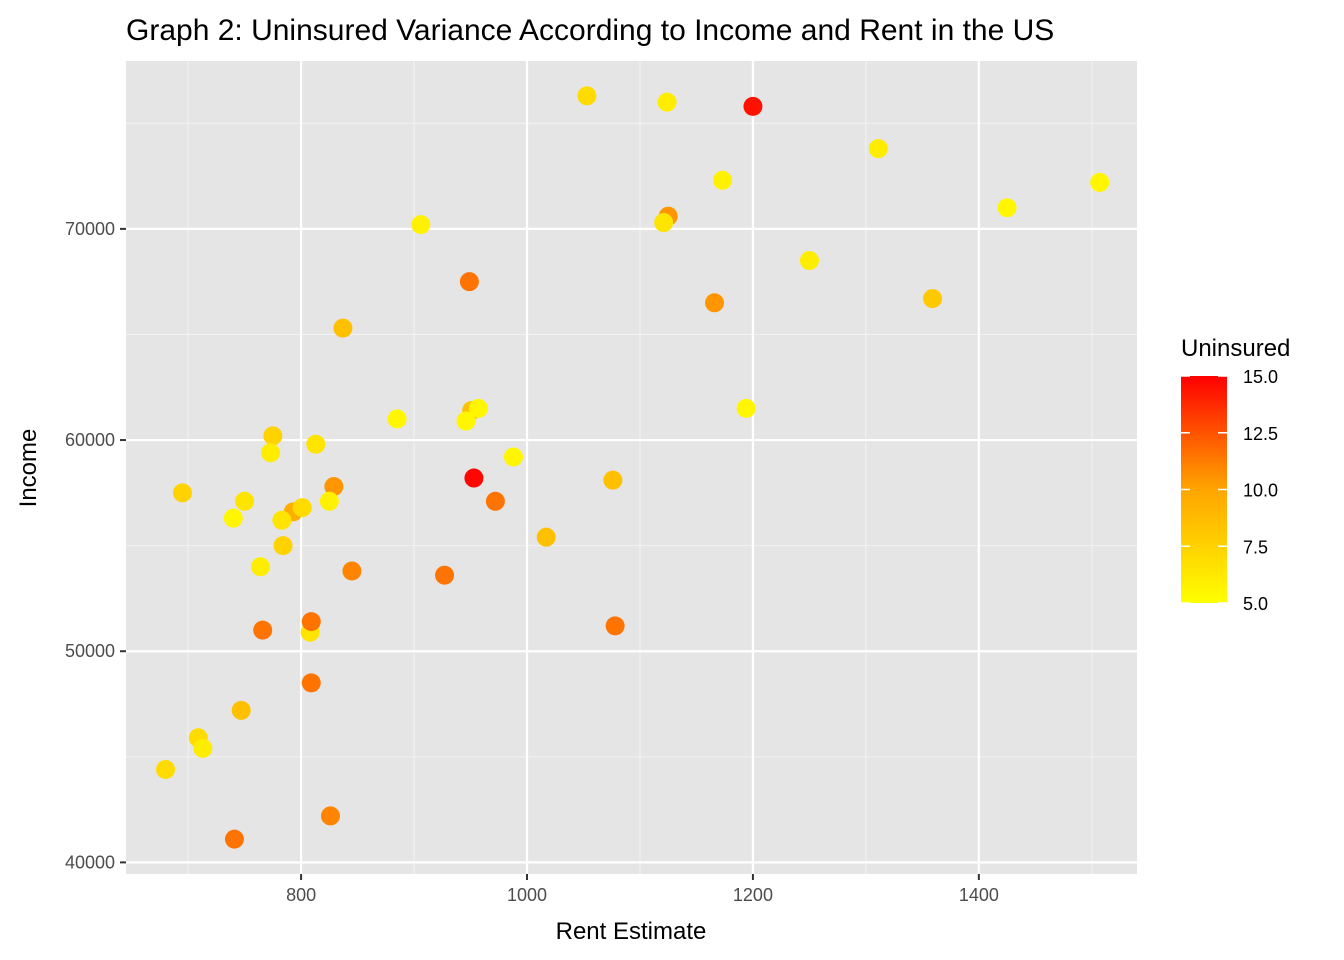  What do you see at coordinates (95, 545) in the screenshot?
I see `y-axis: 40000 50000 60000 70000` at bounding box center [95, 545].